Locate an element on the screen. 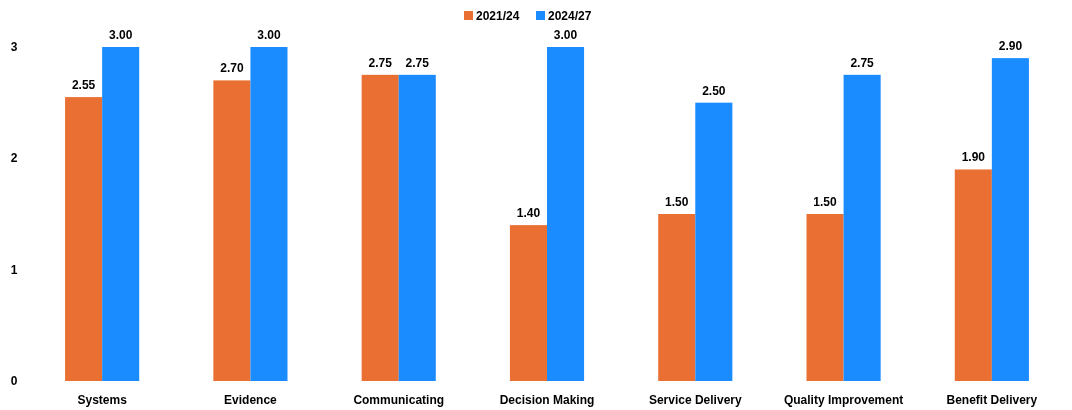  y-tick-label: 0 is located at coordinates (14, 381).